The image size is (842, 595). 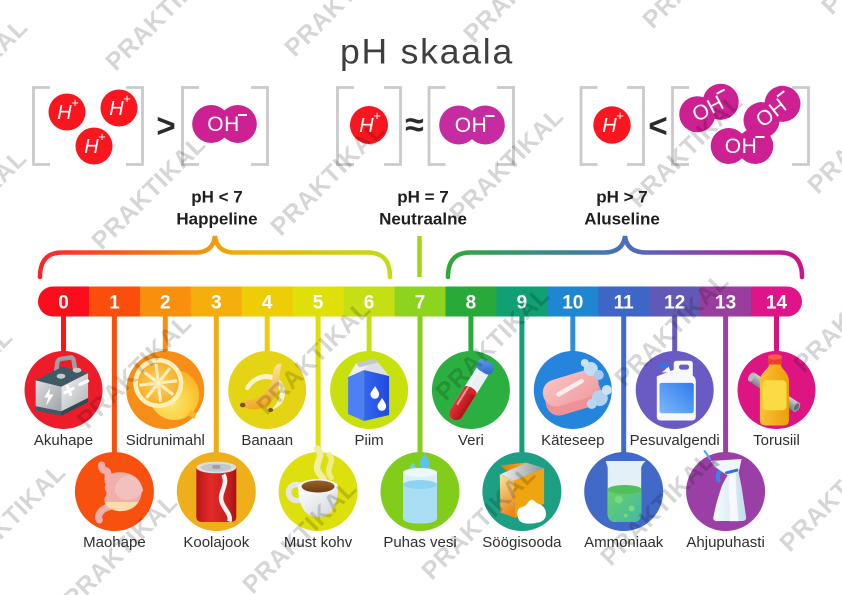 I want to click on svg-text: Pesuvalgendi, so click(x=675, y=440).